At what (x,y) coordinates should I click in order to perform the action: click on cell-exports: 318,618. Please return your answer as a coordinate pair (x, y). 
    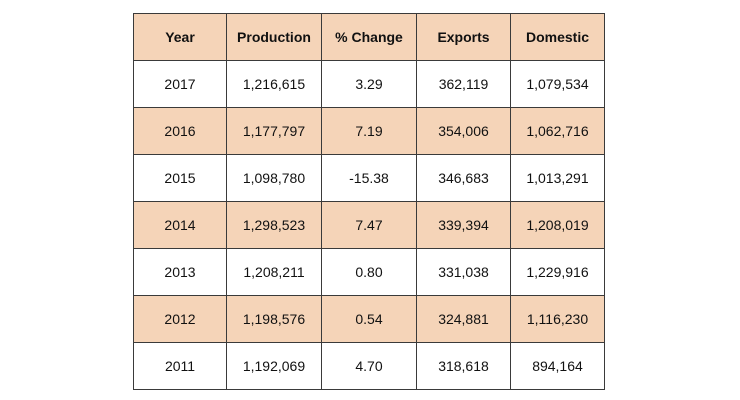
    Looking at the image, I should click on (463, 366).